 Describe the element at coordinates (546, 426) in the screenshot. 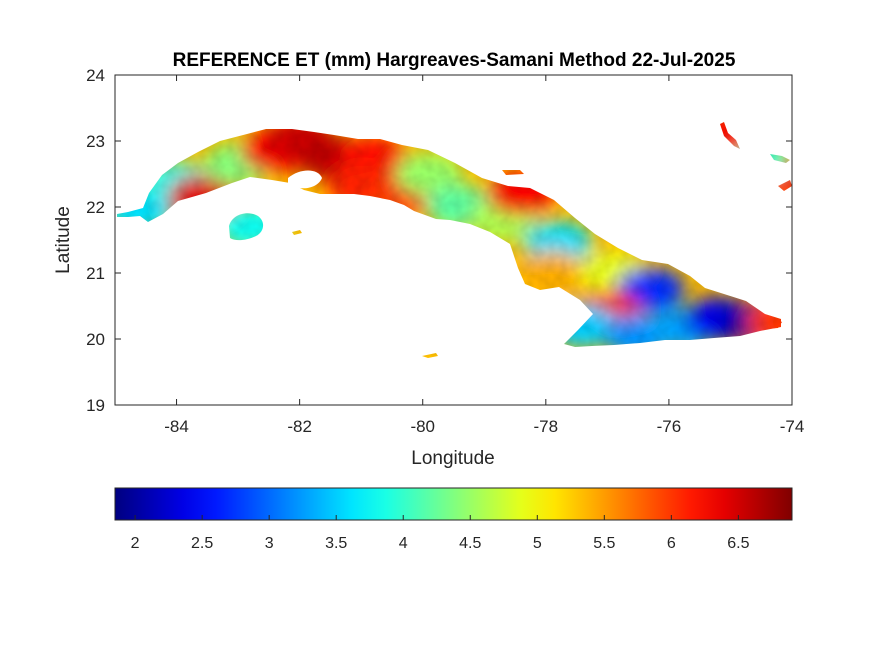

I see `x-tick-label: -78` at that location.